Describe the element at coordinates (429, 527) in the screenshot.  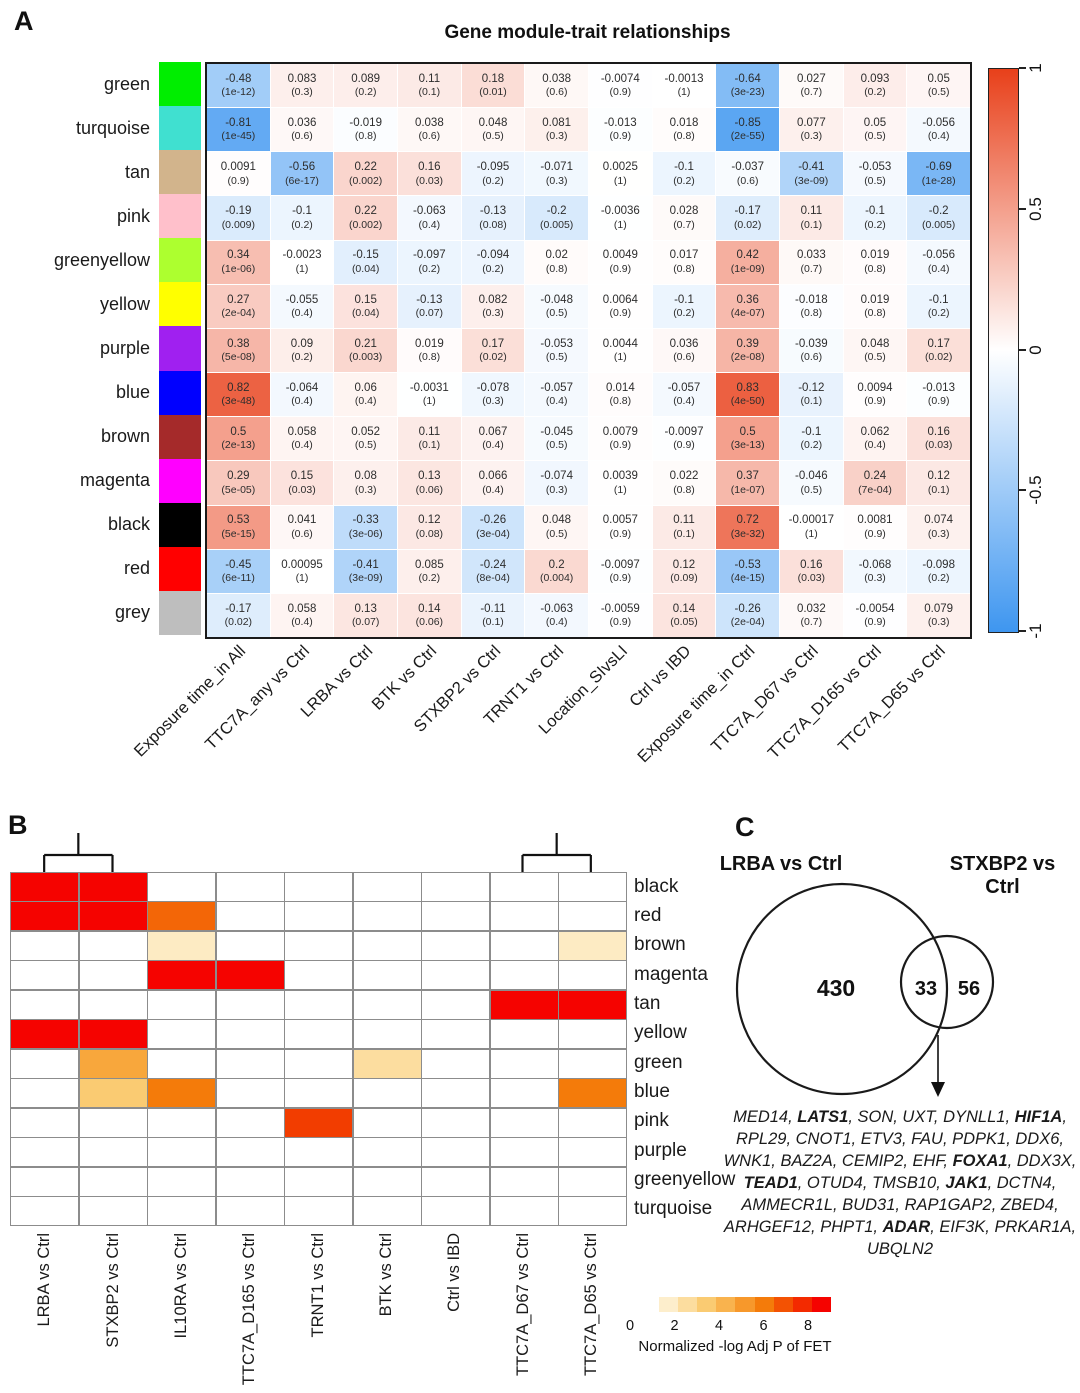
I see `corr-cell: 0.12 (0.08)` at that location.